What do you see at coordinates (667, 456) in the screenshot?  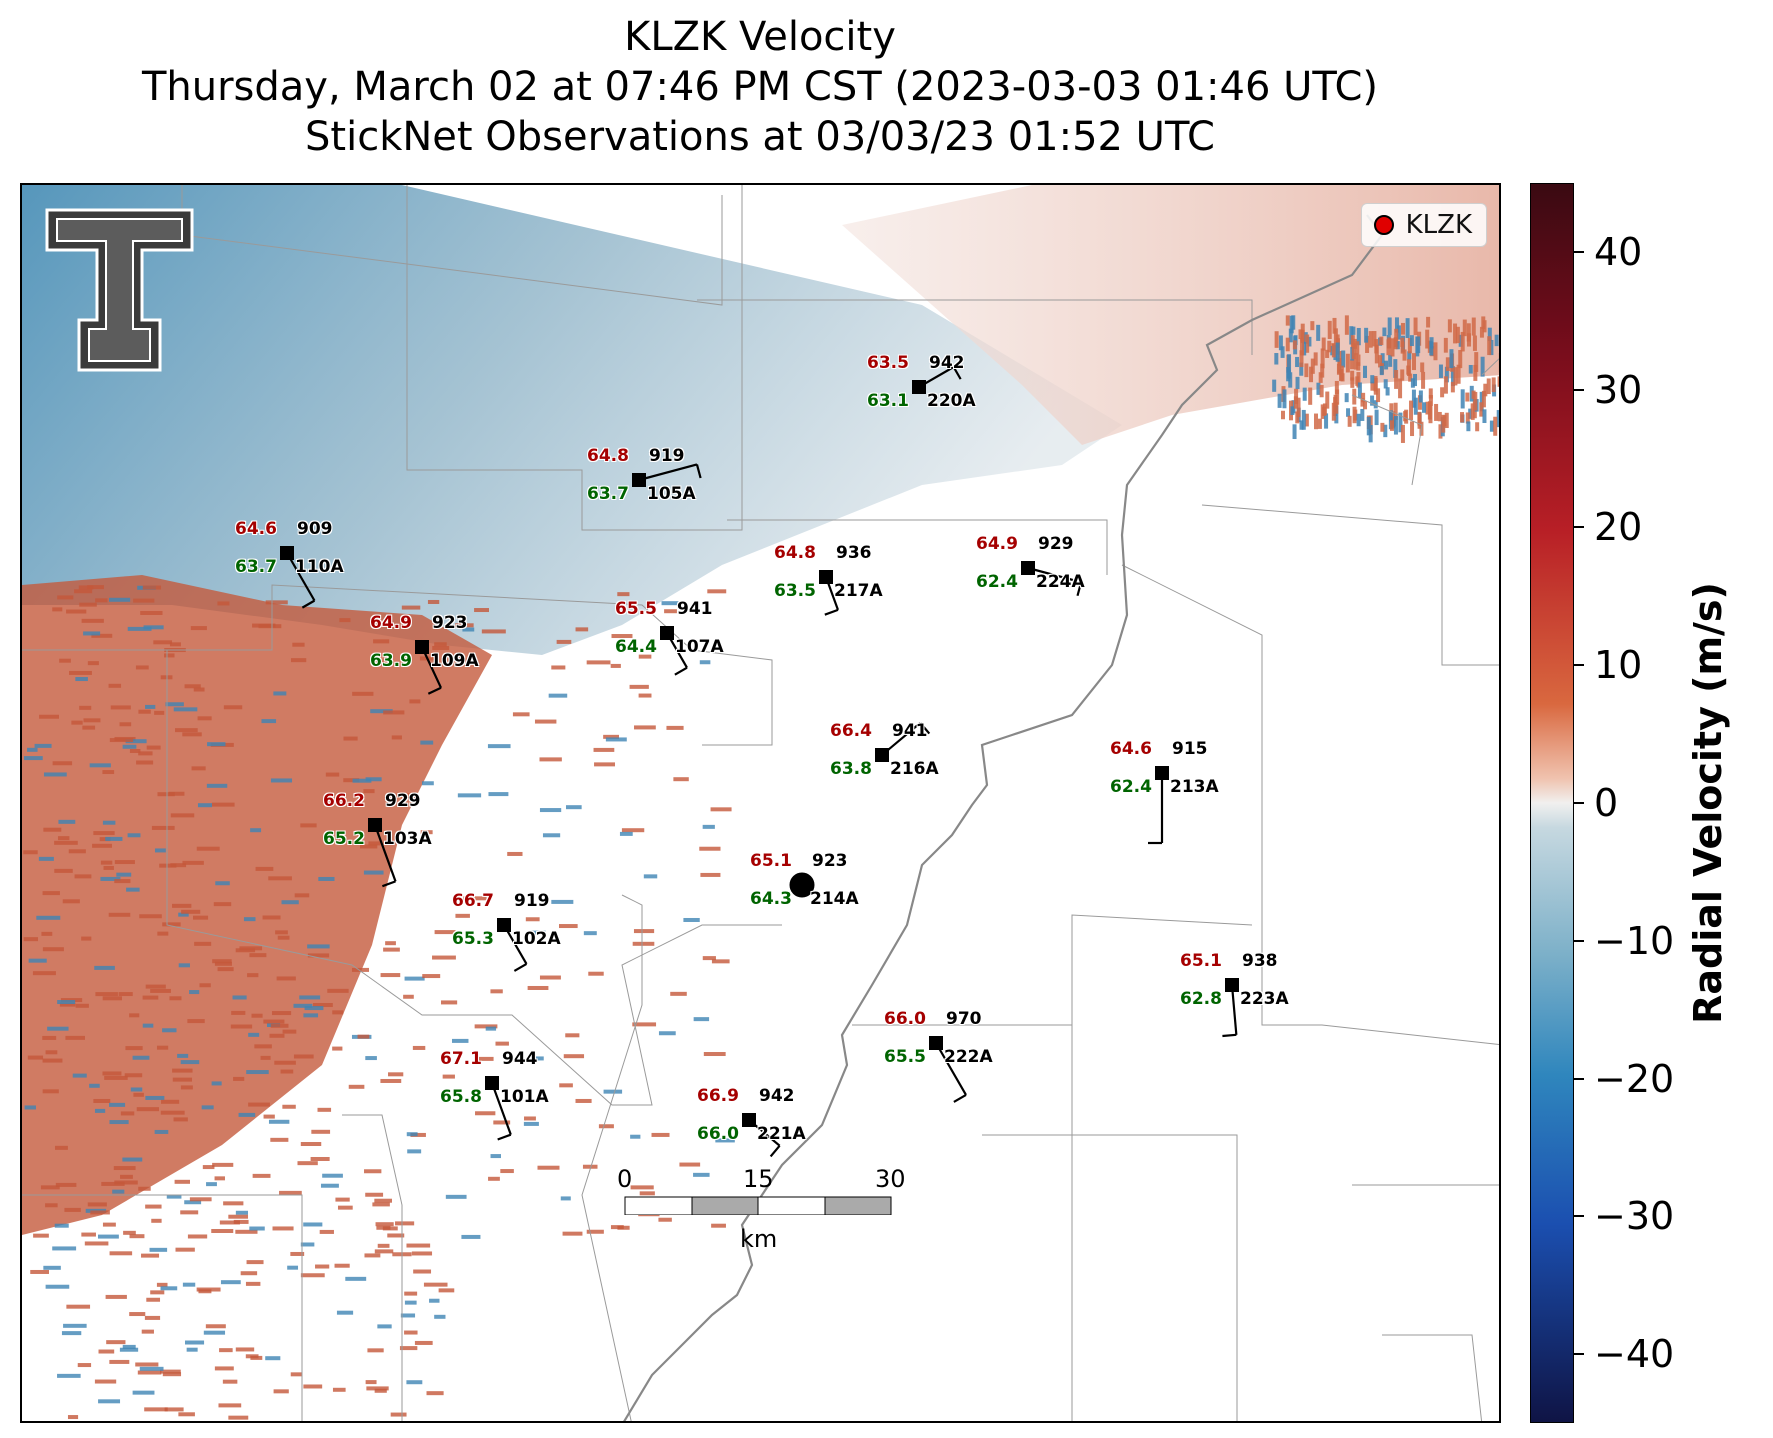 I see `pressure-label: 919` at bounding box center [667, 456].